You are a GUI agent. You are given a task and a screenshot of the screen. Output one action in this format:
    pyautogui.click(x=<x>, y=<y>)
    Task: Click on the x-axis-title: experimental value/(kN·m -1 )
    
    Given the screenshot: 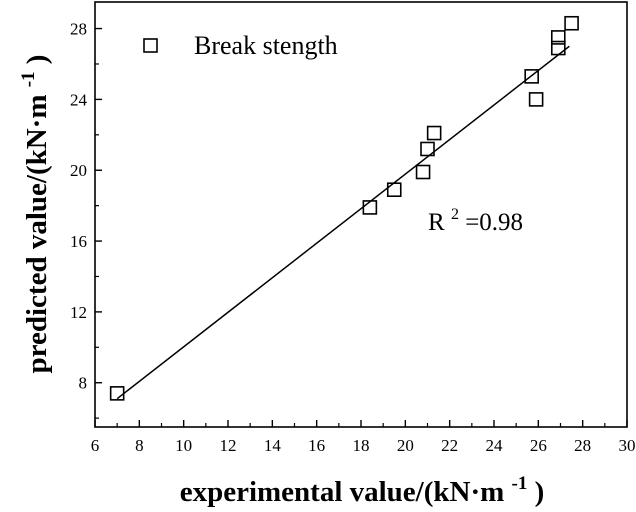 What is the action you would take?
    pyautogui.click(x=362, y=486)
    